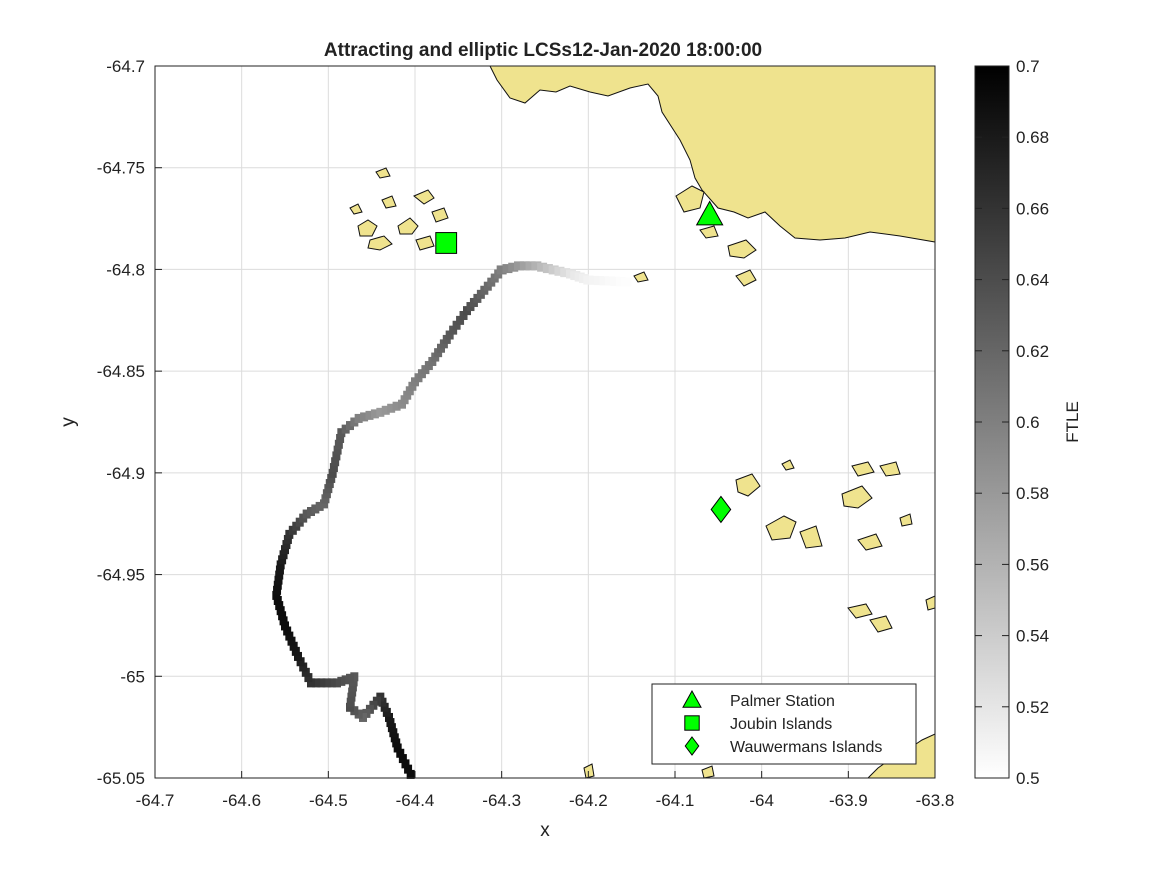 The width and height of the screenshot is (1167, 875). Describe the element at coordinates (708, 772) in the screenshot. I see `land-islet` at that location.